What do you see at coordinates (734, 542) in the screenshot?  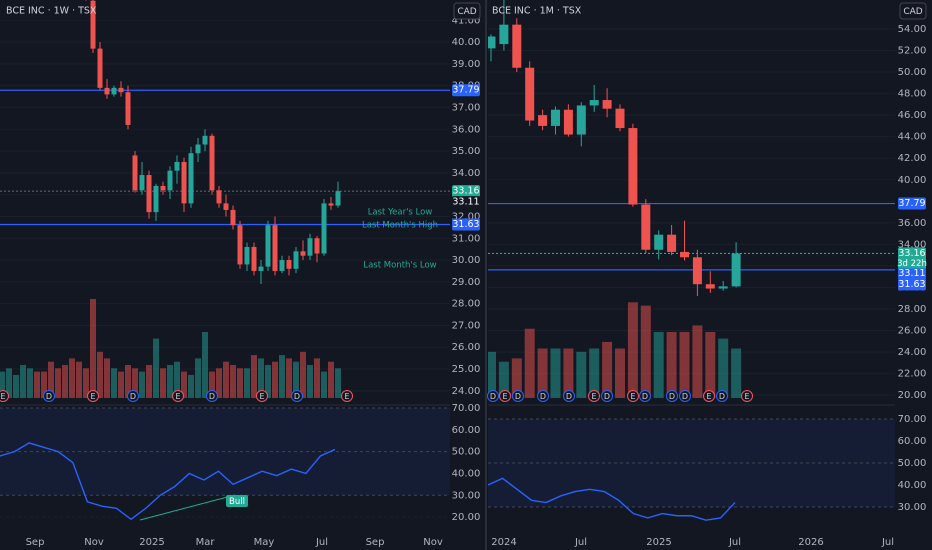 I see `time-label: Jul` at bounding box center [734, 542].